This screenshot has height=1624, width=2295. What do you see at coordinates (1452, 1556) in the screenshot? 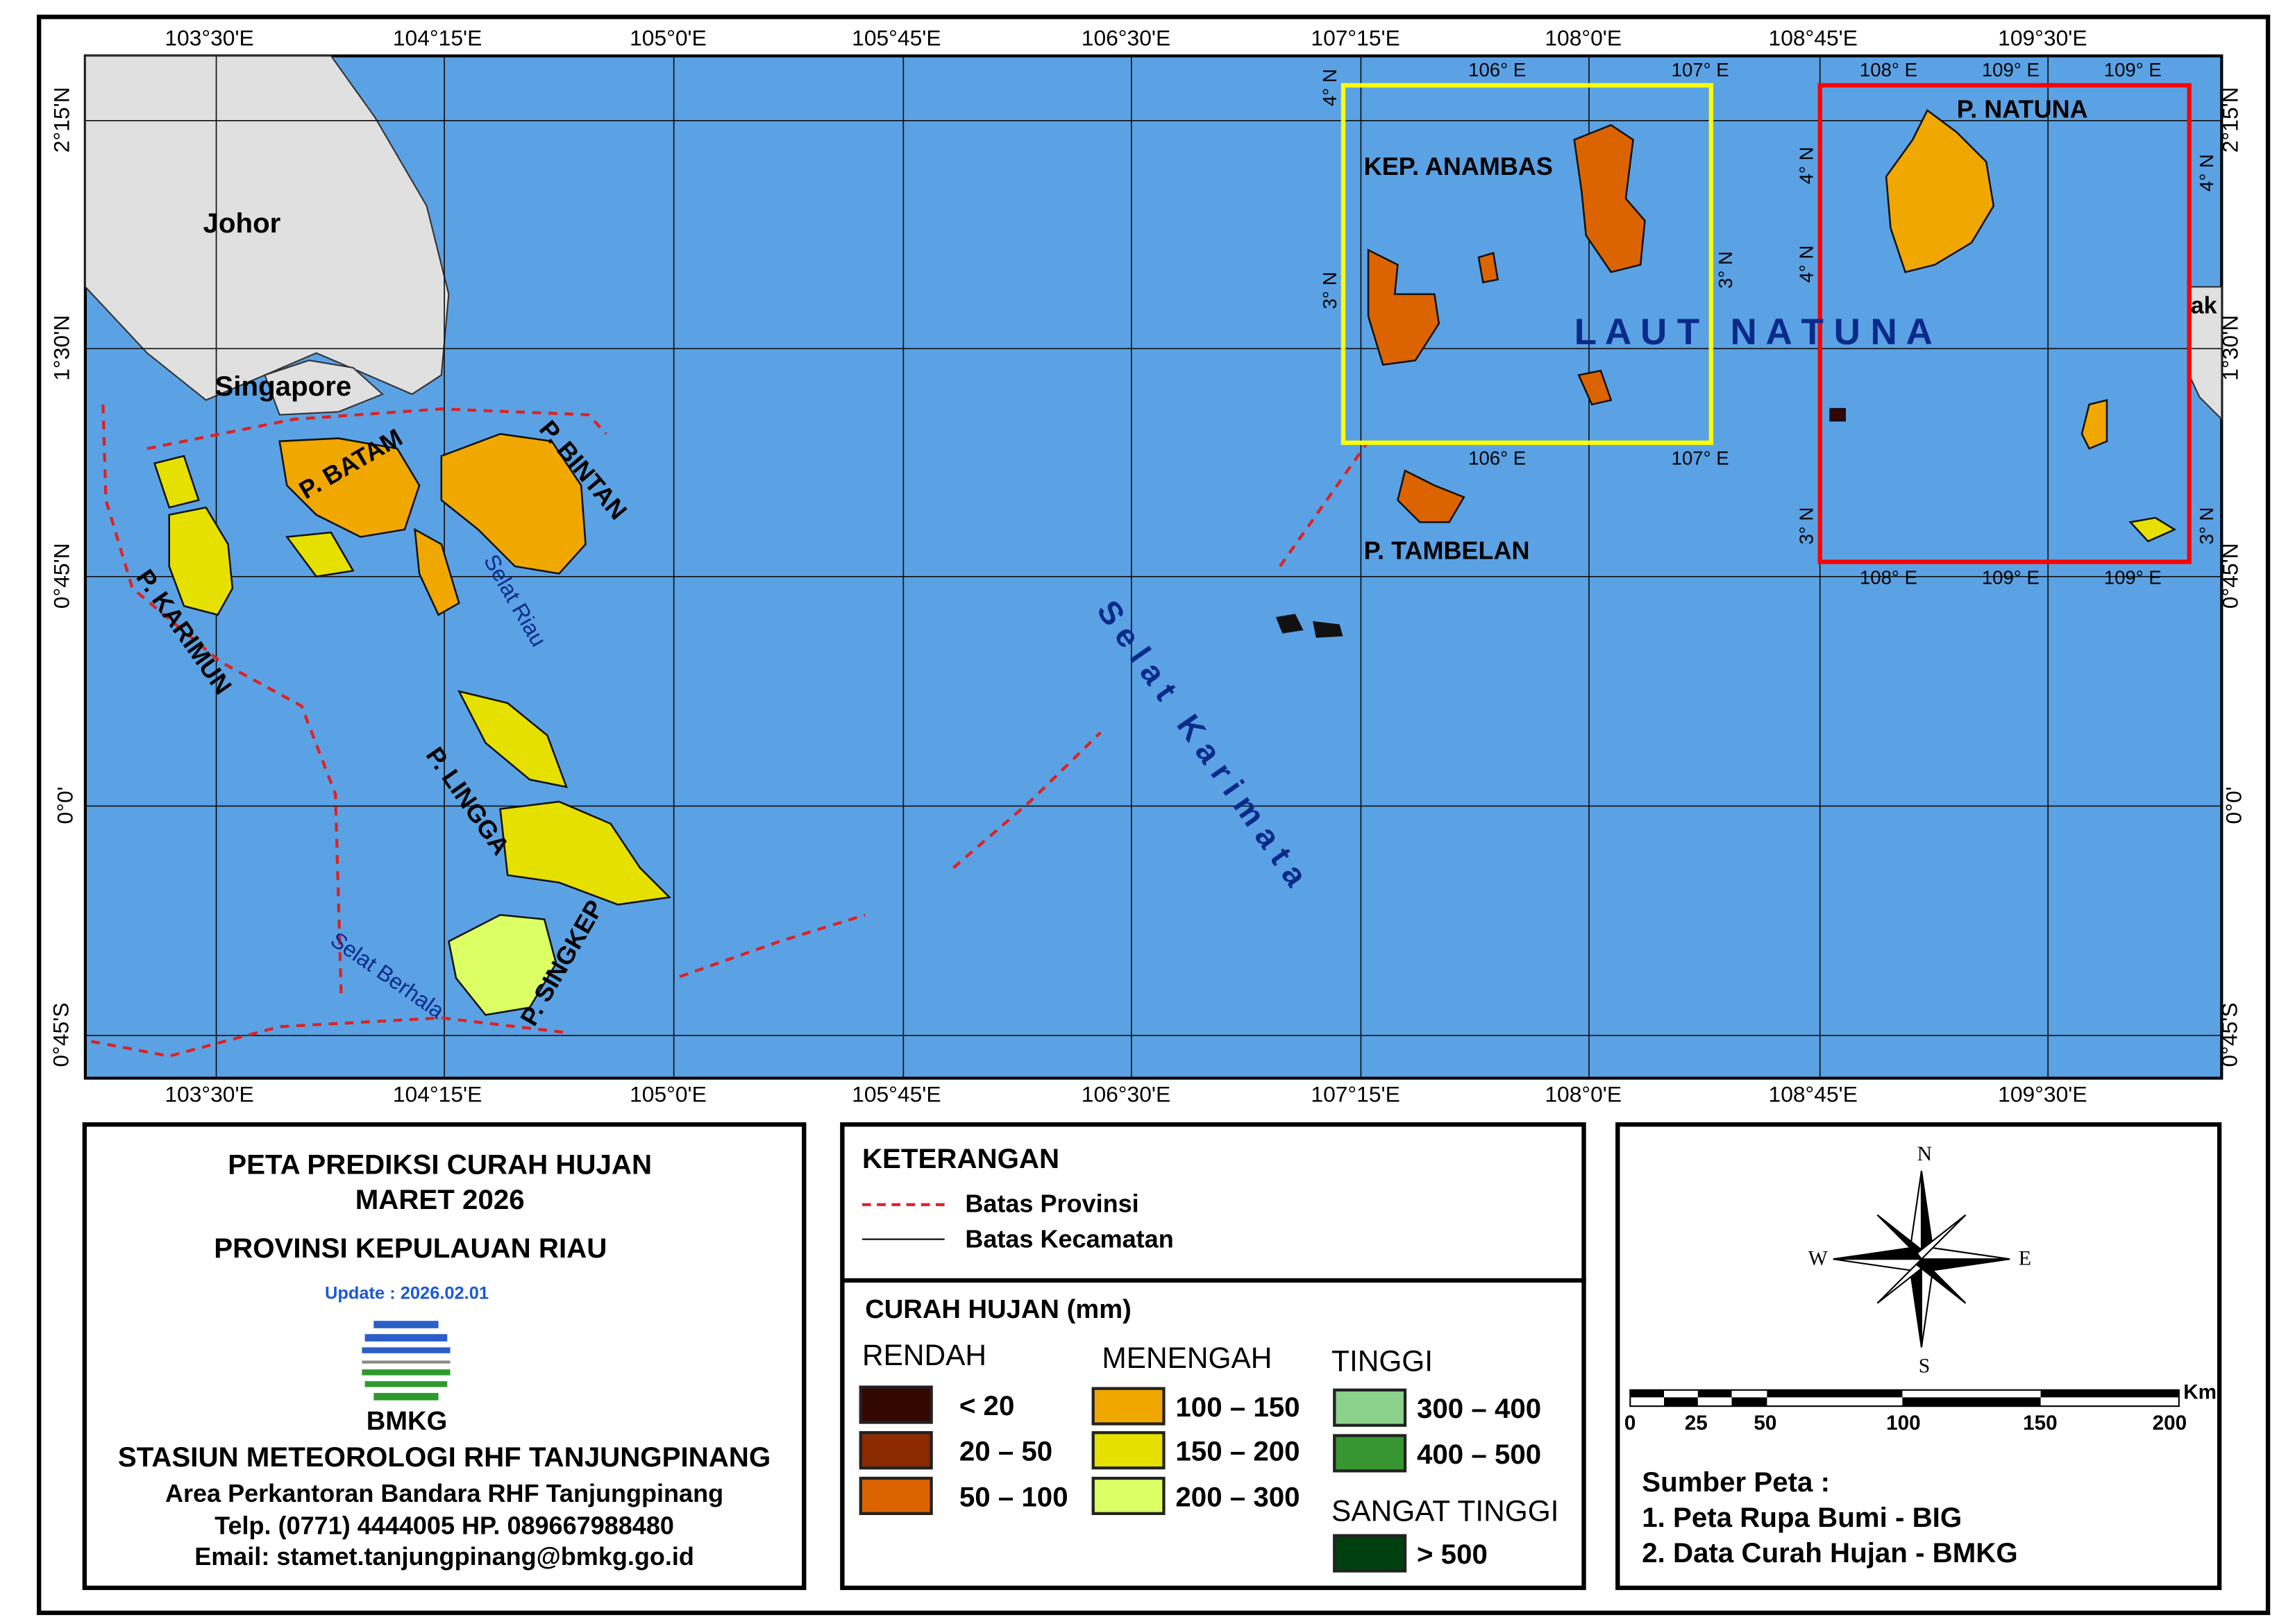
I see `class-label: > 500` at bounding box center [1452, 1556].